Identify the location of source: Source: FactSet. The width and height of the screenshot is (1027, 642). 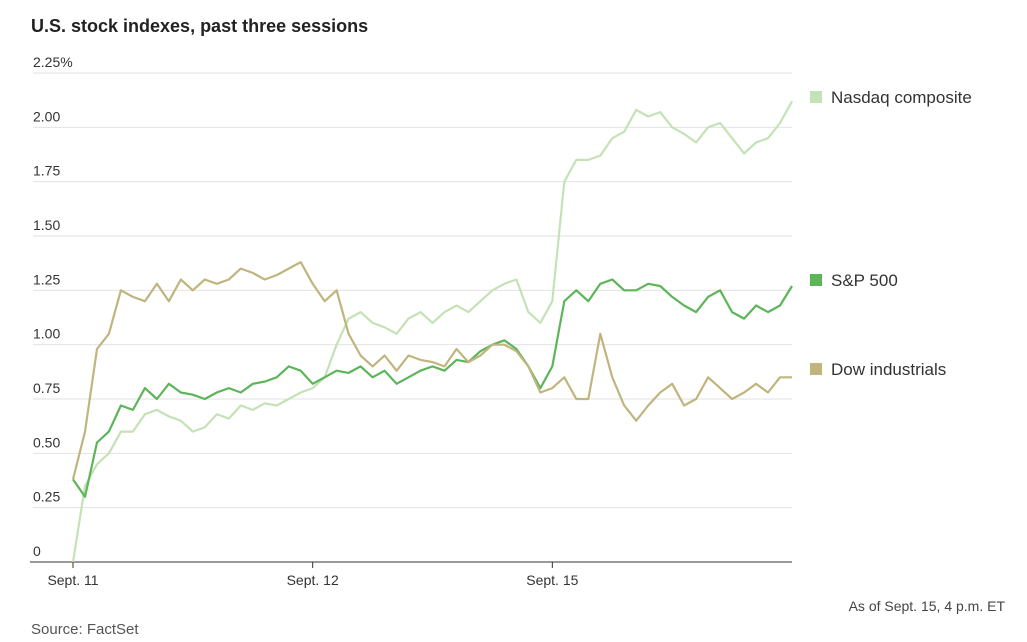
(85, 629).